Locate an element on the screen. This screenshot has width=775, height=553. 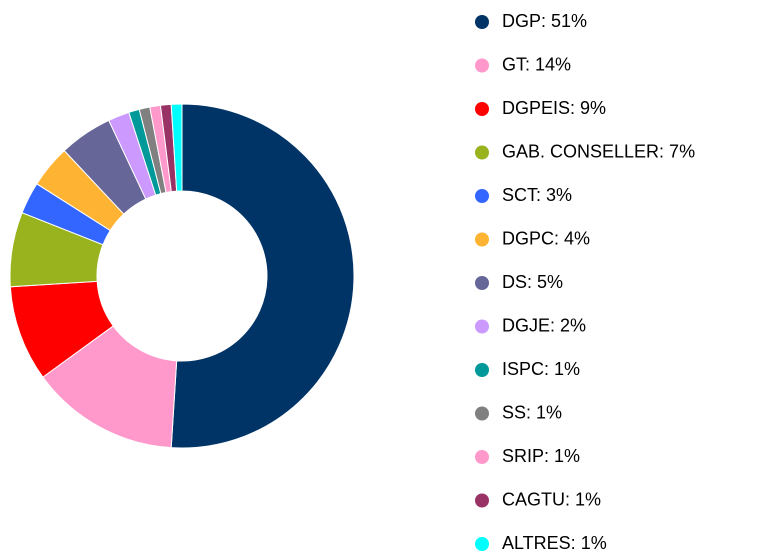
legend-label: DGPEIS: 9% is located at coordinates (554, 108).